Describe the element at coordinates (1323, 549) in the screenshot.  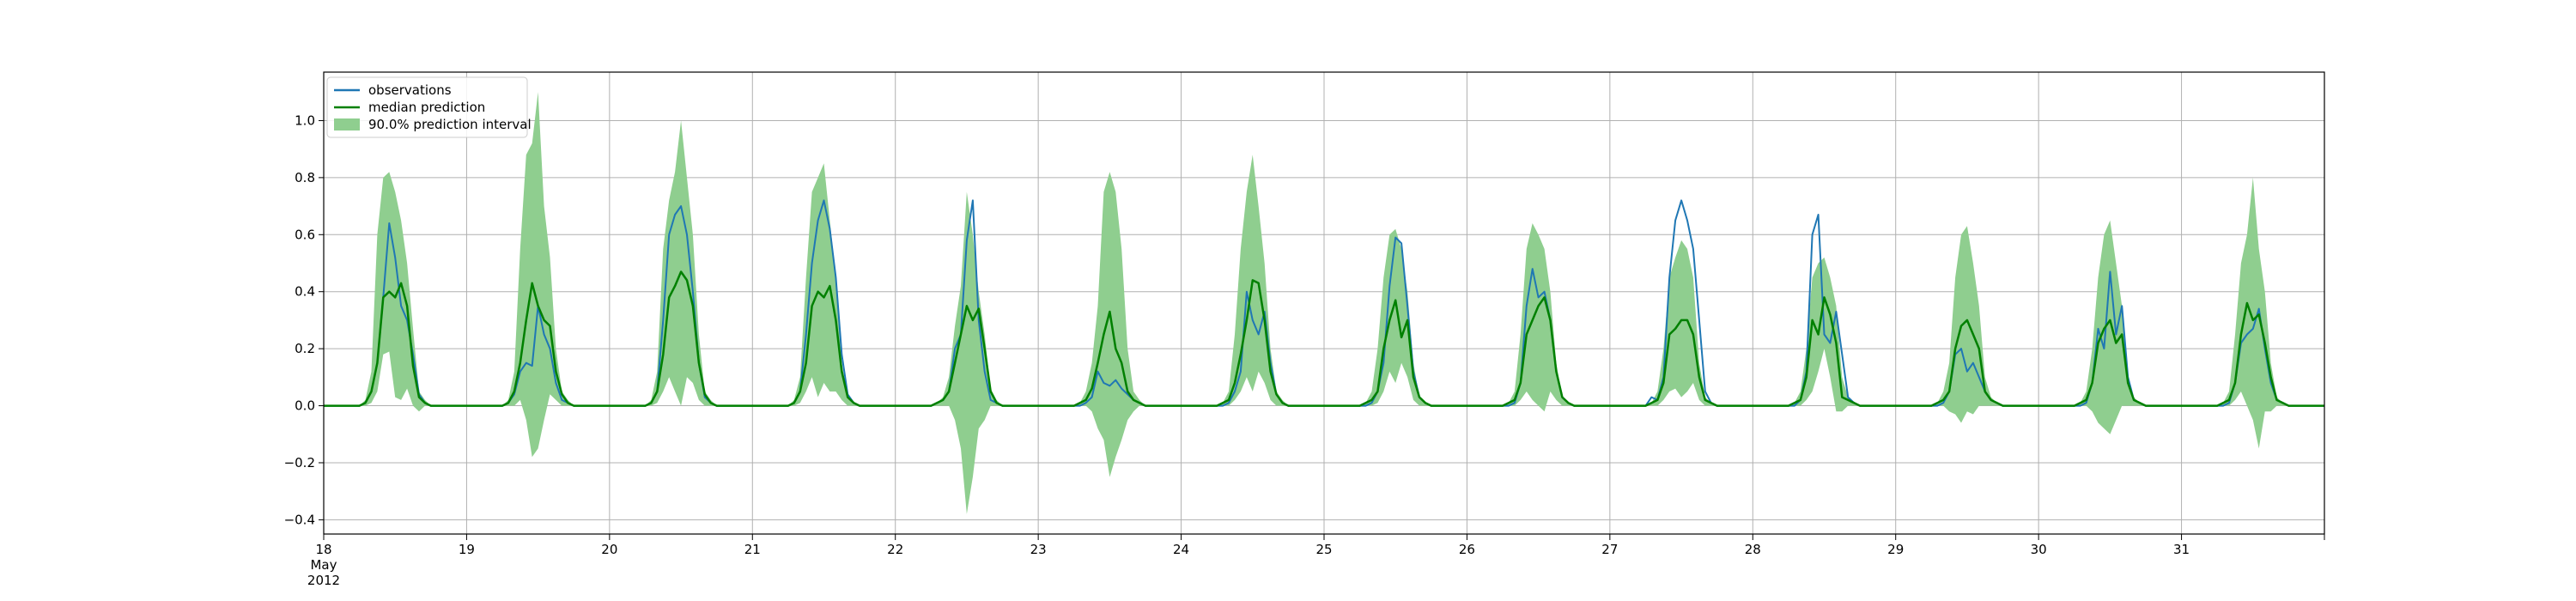
I see `x-tick-label: 25` at that location.